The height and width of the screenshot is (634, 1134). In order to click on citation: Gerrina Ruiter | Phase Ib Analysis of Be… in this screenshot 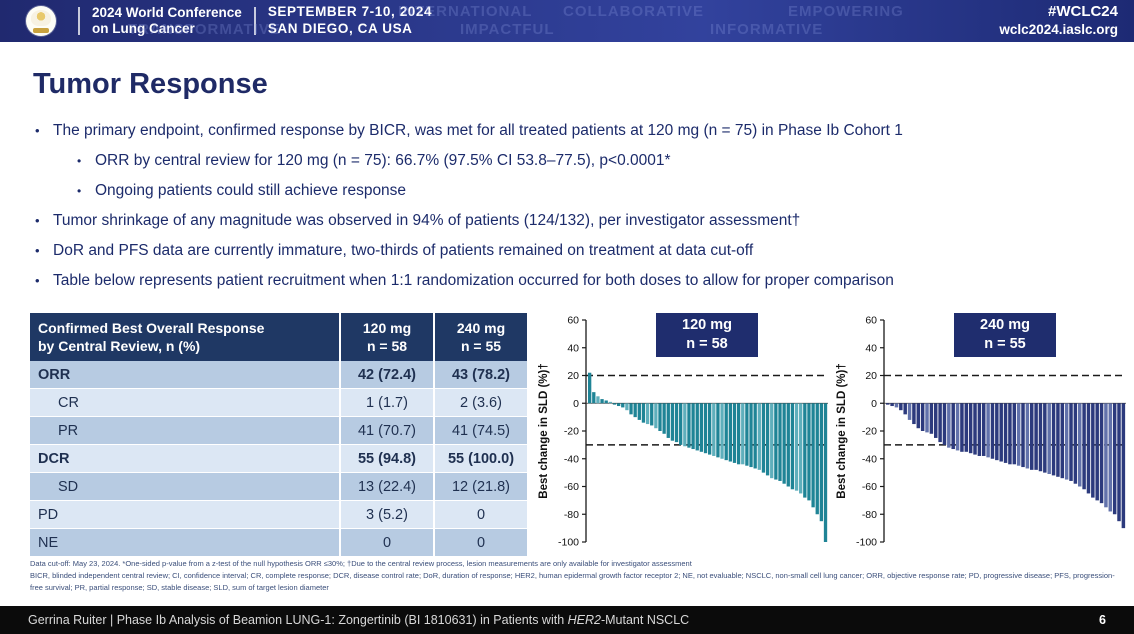, I will do `click(358, 620)`.